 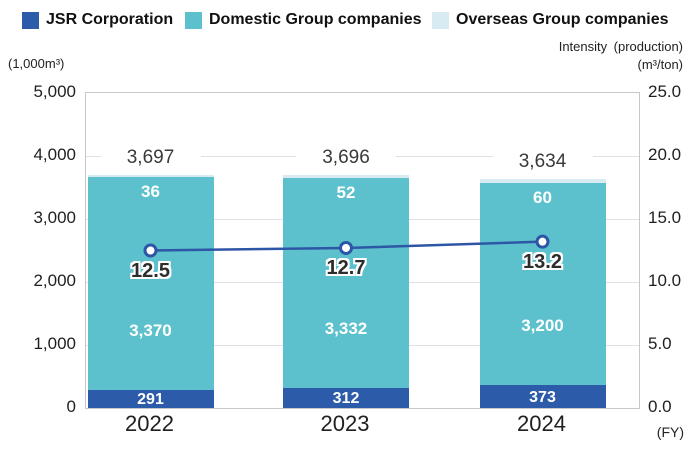 I want to click on left-axis-tick: 4,000, so click(x=54, y=154).